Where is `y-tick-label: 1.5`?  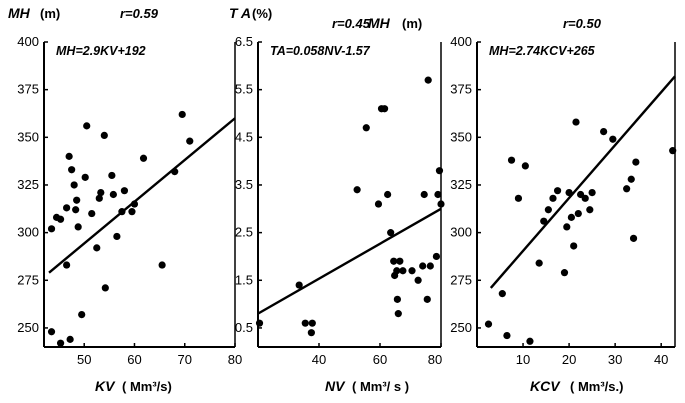
y-tick-label: 1.5 is located at coordinates (244, 279).